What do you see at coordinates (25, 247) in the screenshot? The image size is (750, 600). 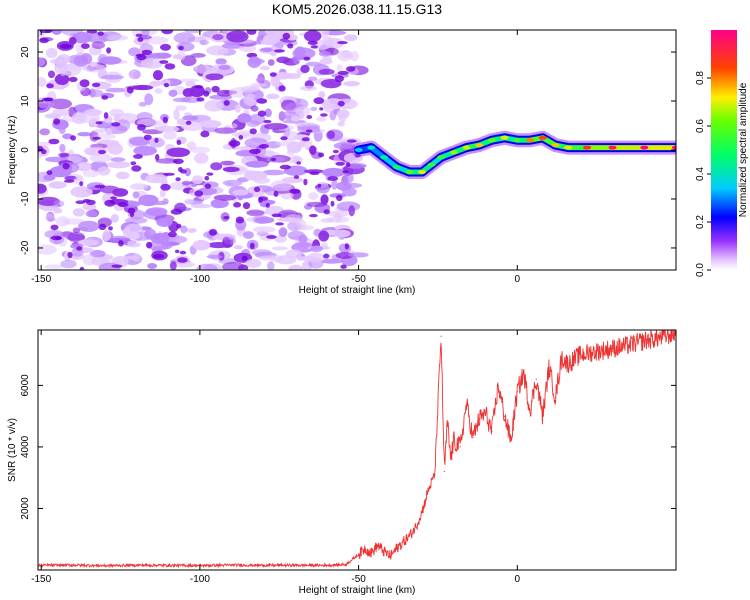 I see `y-tick-label: -20` at bounding box center [25, 247].